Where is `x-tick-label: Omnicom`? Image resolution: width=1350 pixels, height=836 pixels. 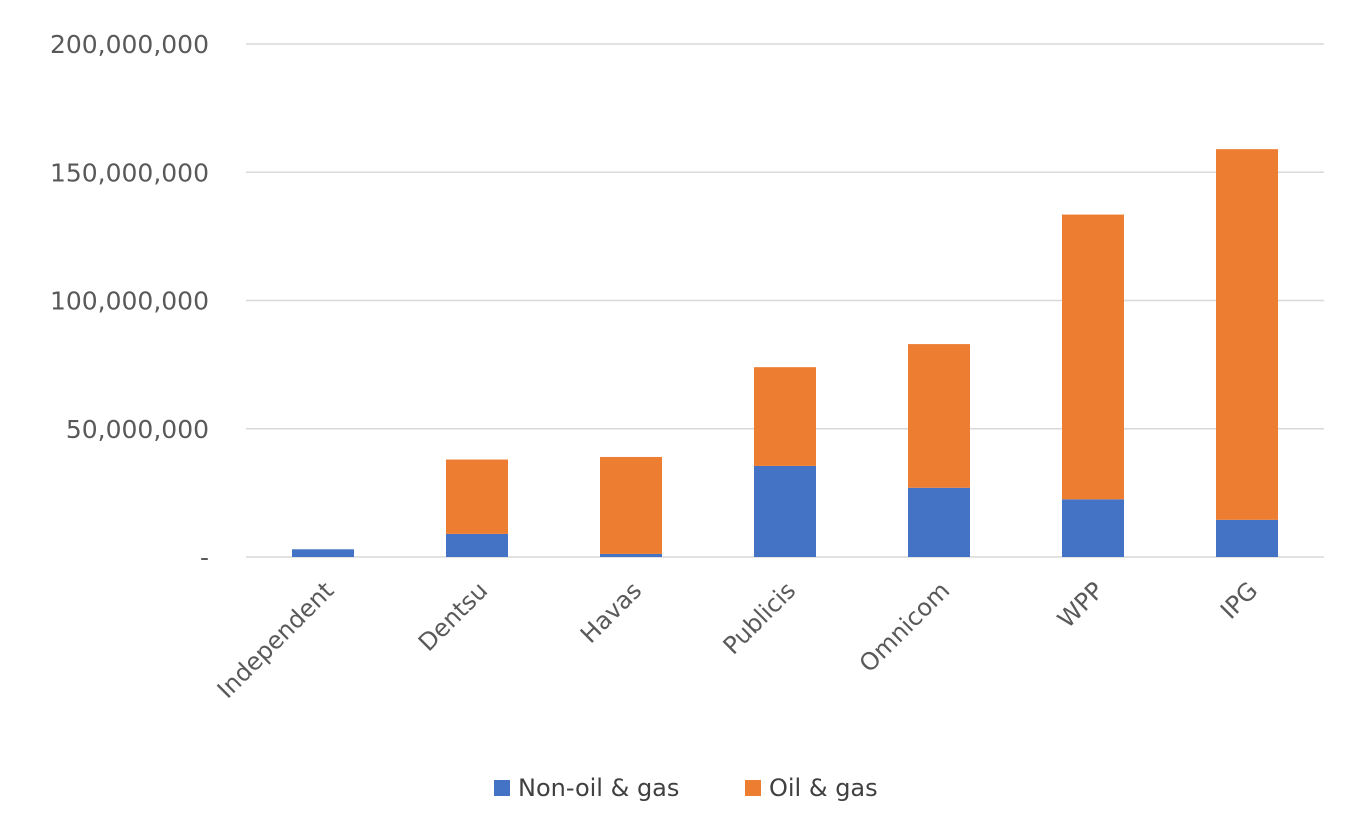
x-tick-label: Omnicom is located at coordinates (904, 626).